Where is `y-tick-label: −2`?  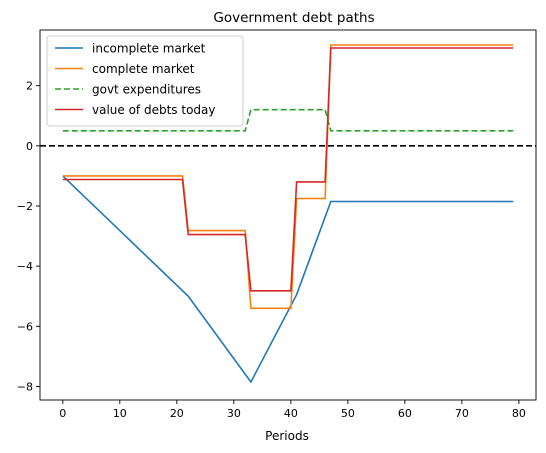 y-tick-label: −2 is located at coordinates (25, 206).